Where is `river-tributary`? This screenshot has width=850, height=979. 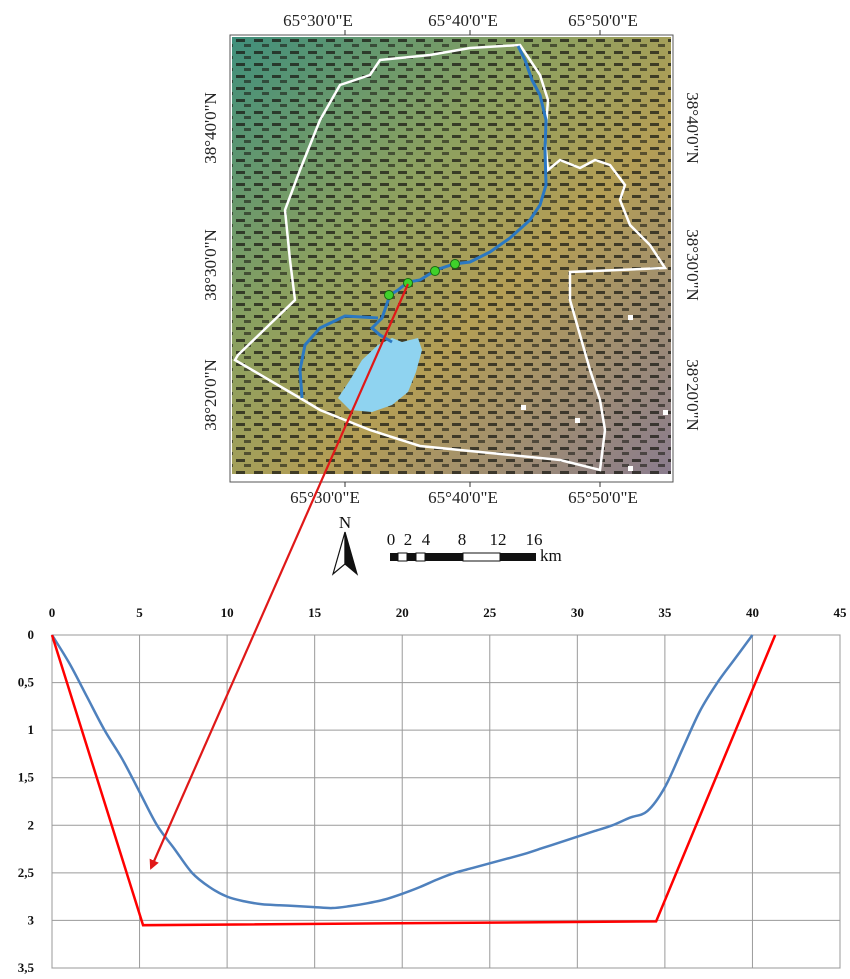
river-tributary is located at coordinates (338, 356).